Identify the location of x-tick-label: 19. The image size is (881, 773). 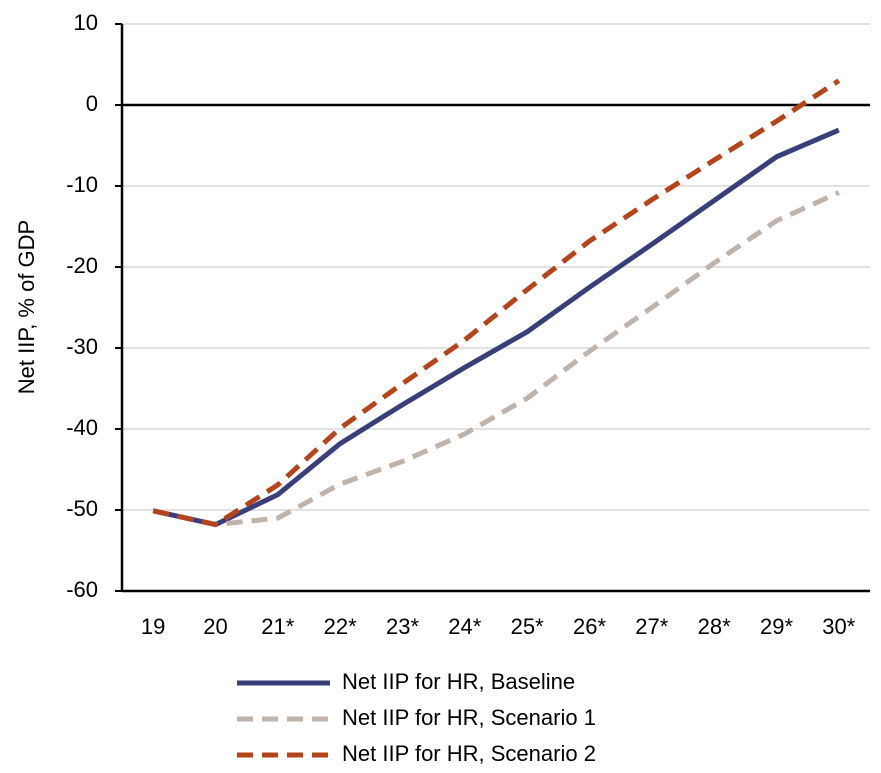
(153, 626).